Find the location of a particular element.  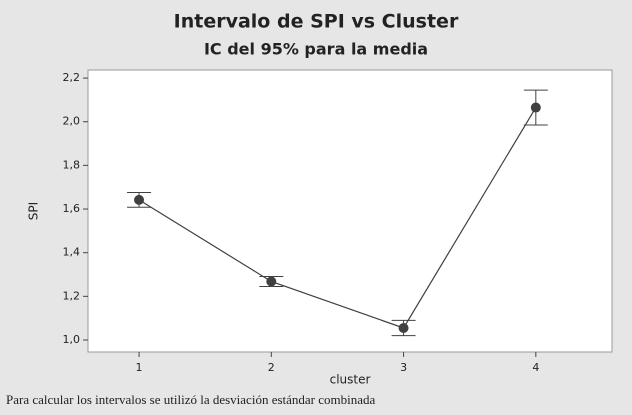

y-axis-label: SPI is located at coordinates (34, 211).